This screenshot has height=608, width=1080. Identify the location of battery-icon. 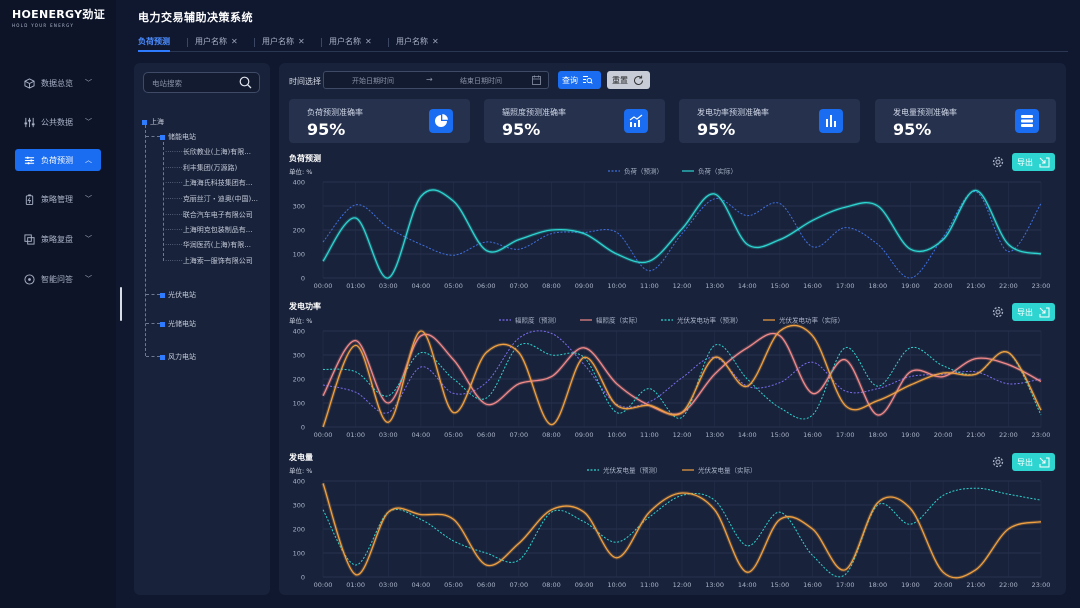
(29, 199).